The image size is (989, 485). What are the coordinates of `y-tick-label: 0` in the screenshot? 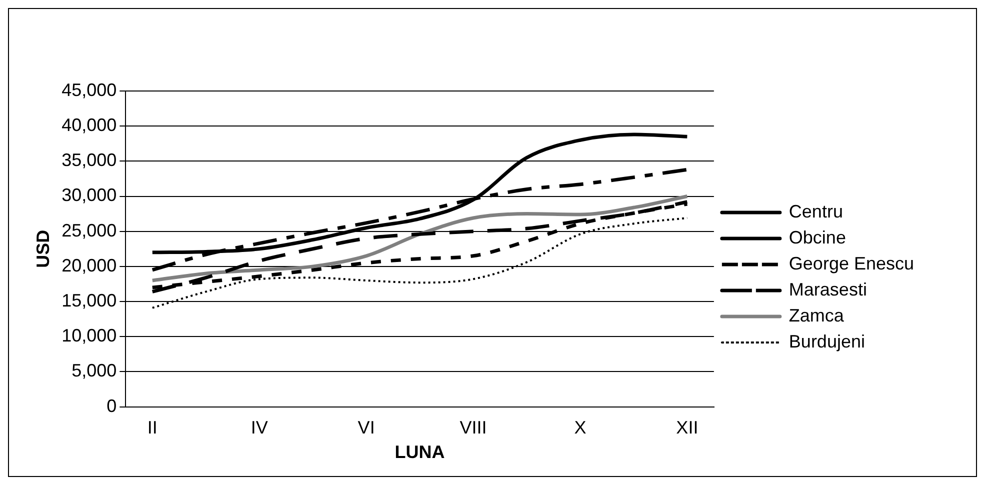 It's located at (111, 406).